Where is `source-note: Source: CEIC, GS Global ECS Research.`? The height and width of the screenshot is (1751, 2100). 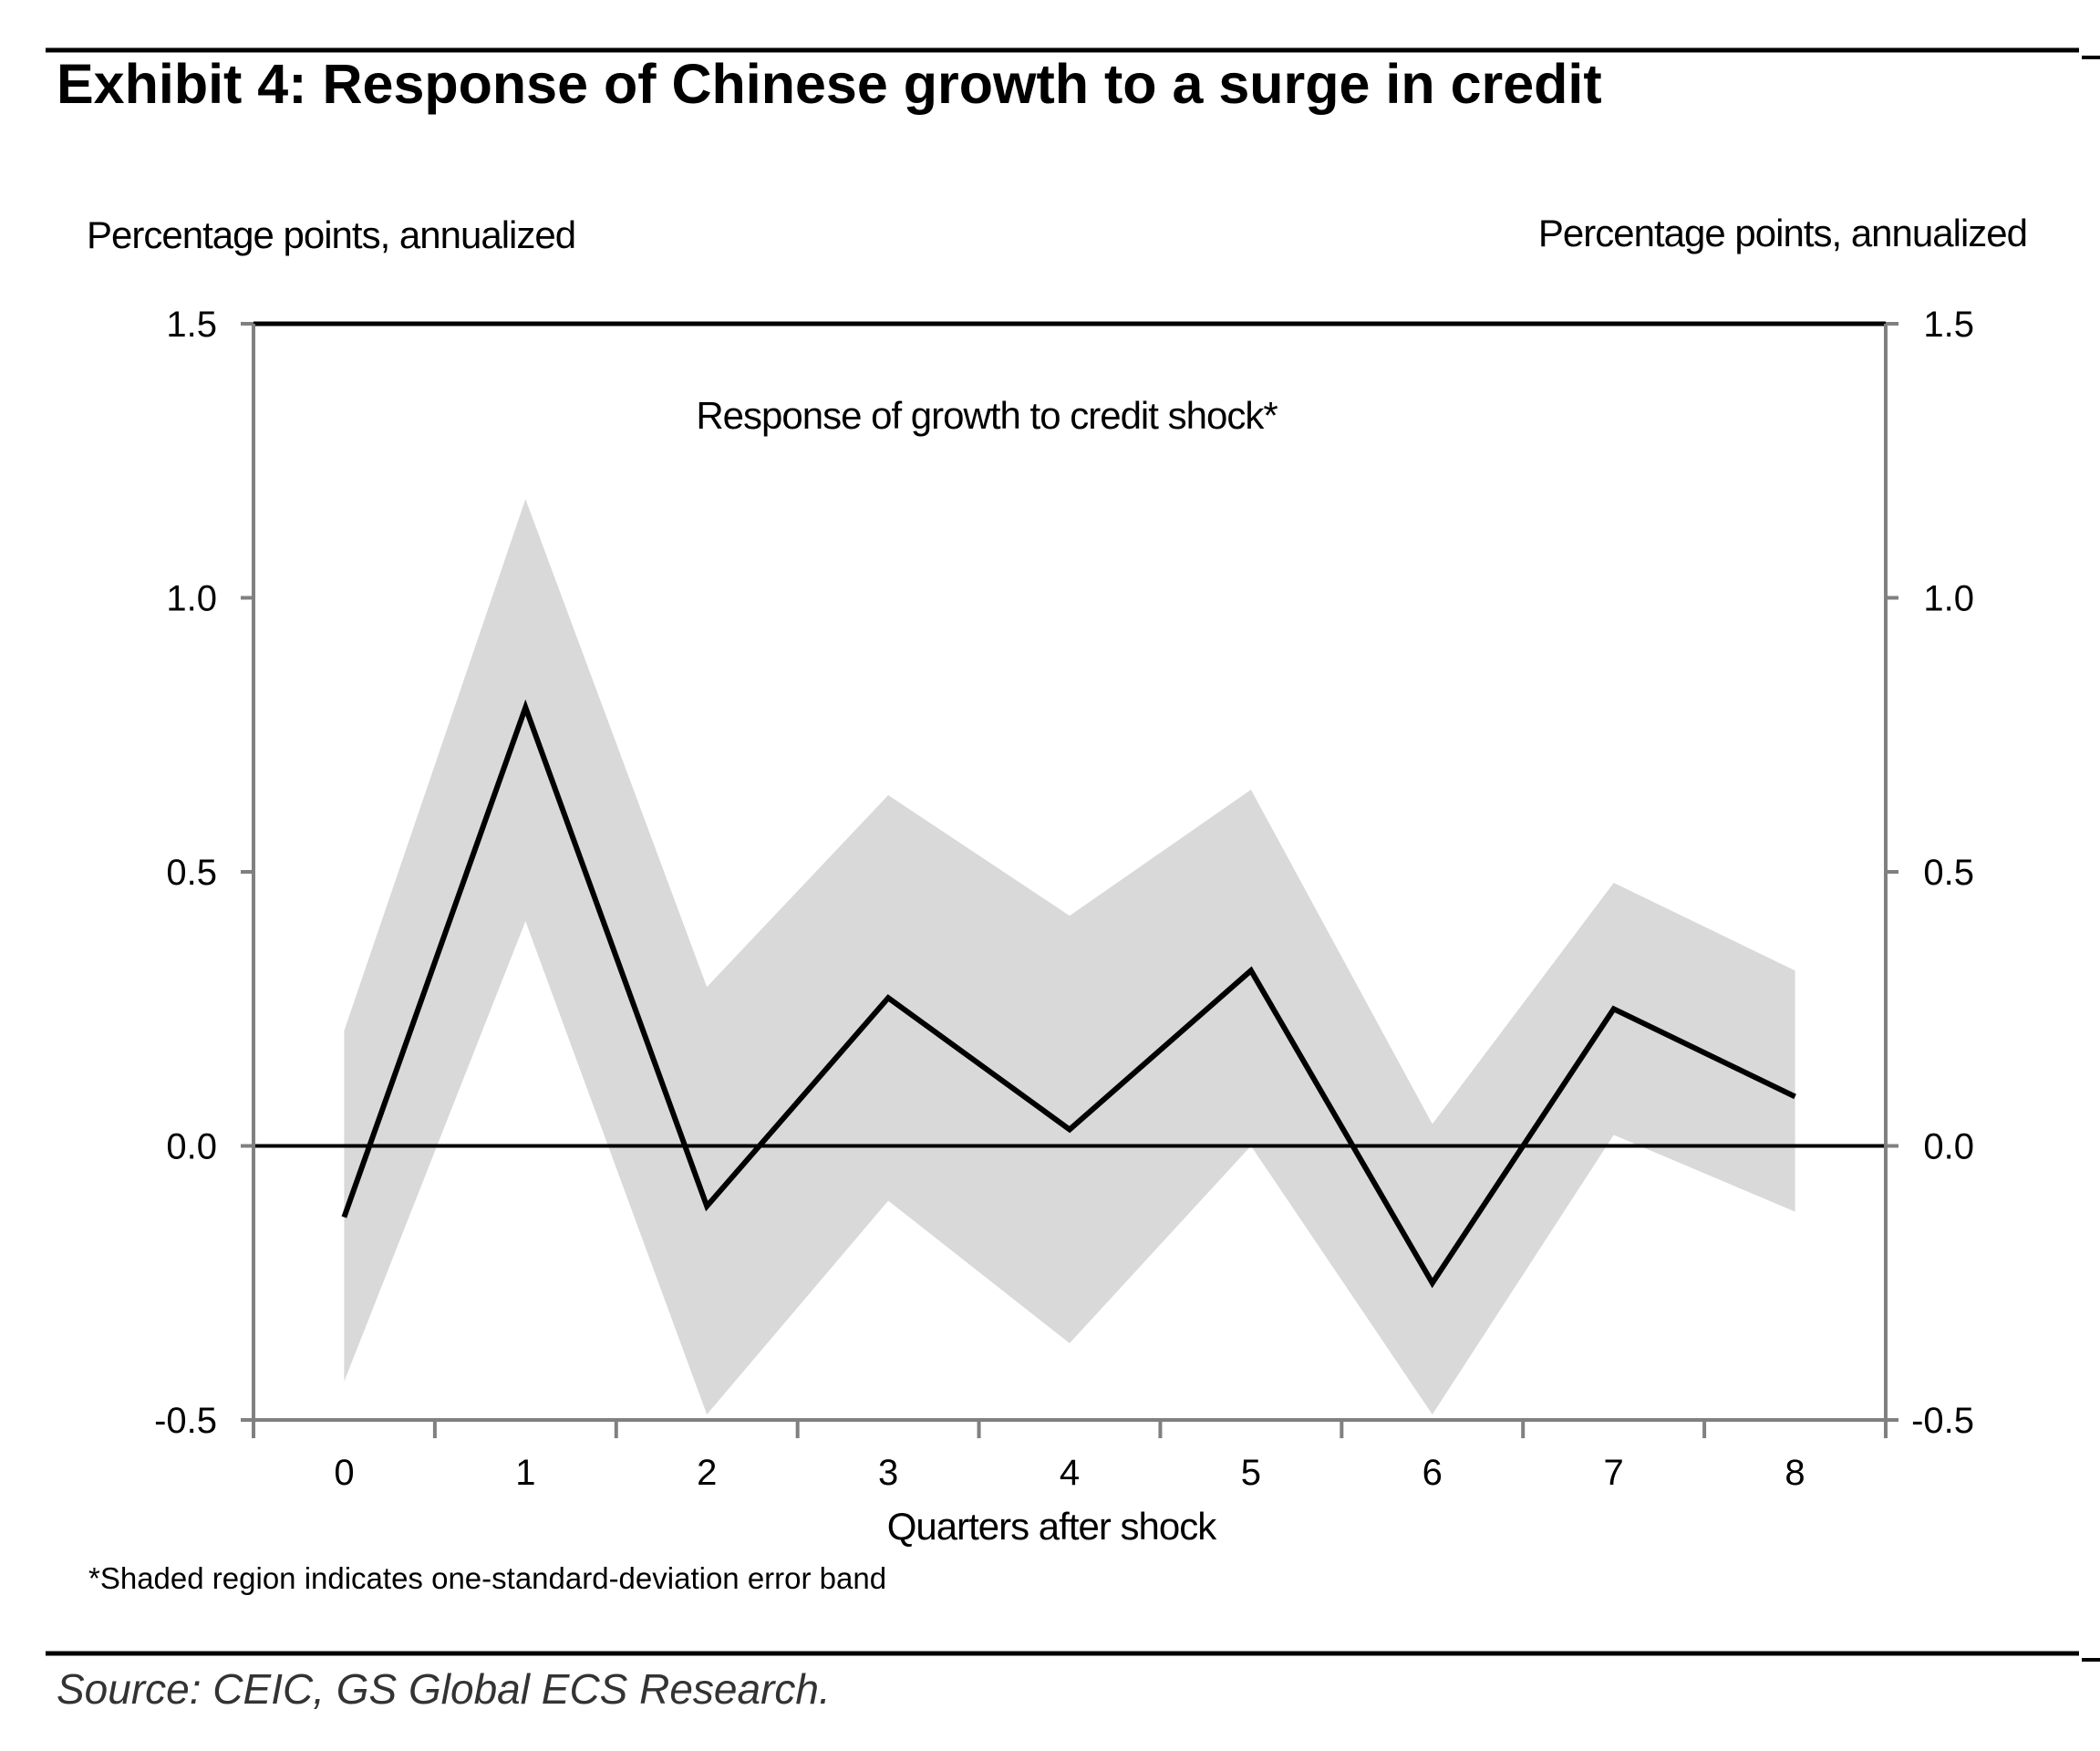
source-note: Source: CEIC, GS Global ECS Research. is located at coordinates (444, 1689).